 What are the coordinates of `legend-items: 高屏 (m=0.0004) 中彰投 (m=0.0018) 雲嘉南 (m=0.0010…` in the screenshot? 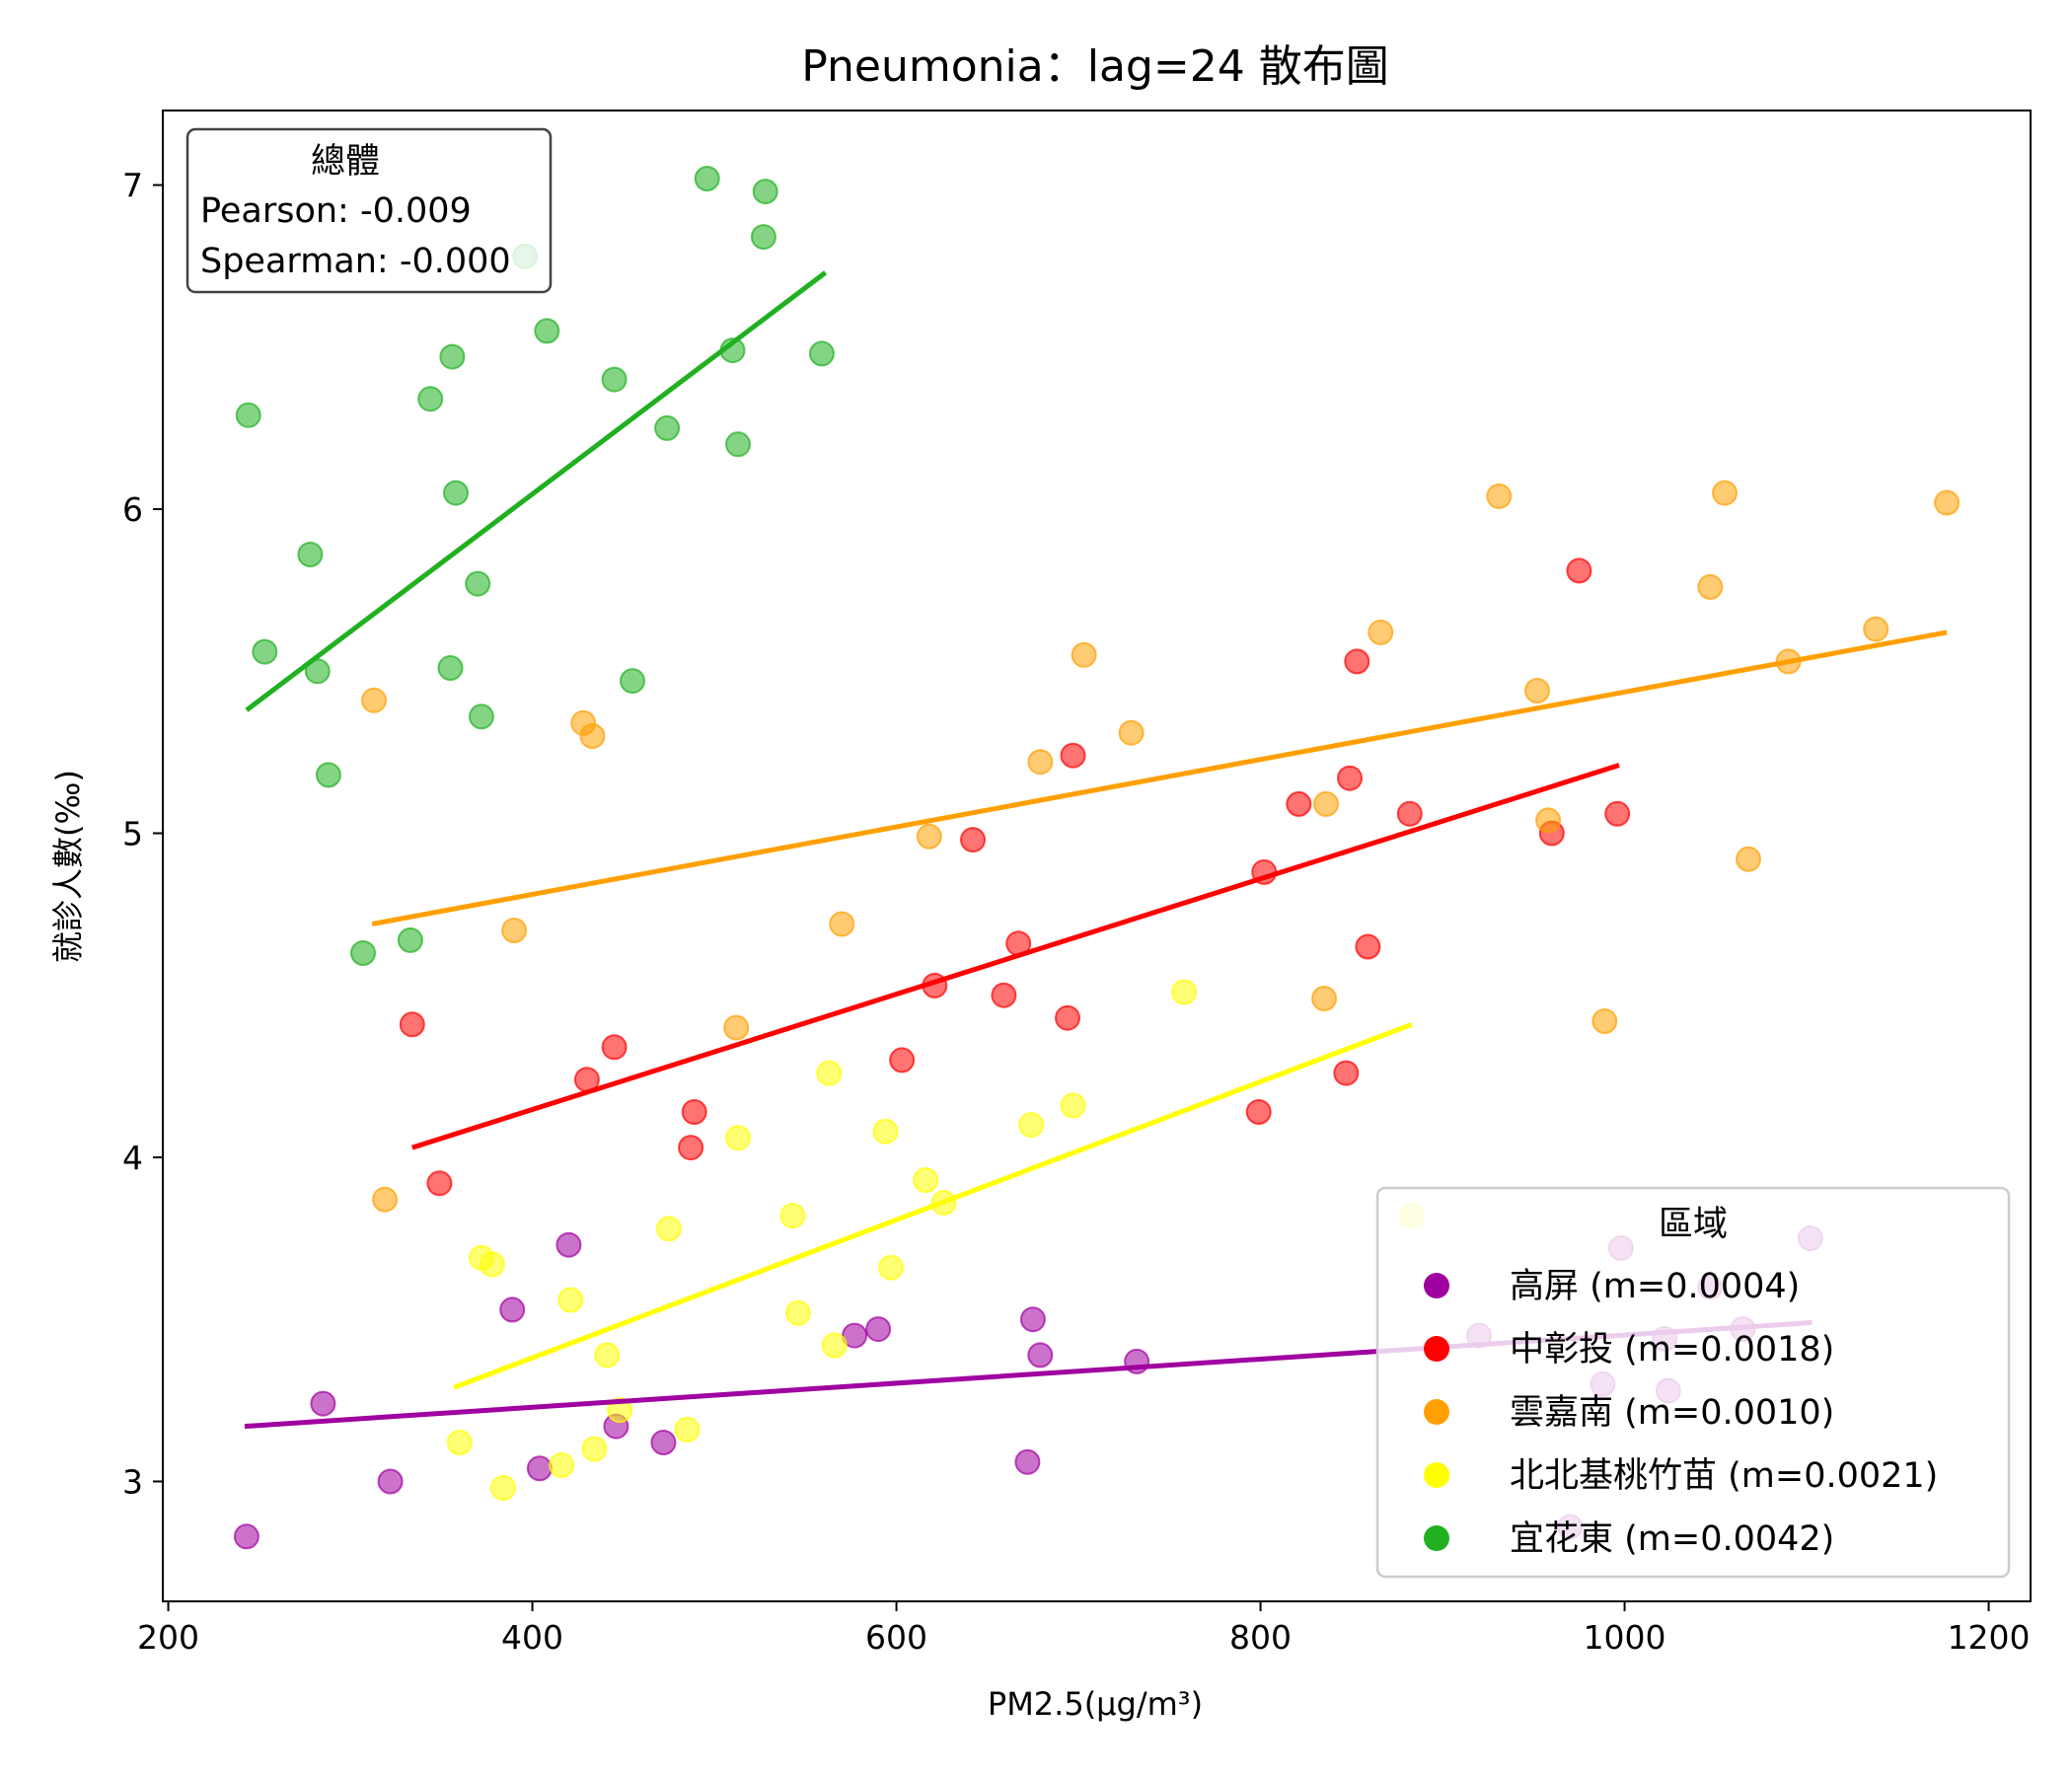 It's located at (1681, 1413).